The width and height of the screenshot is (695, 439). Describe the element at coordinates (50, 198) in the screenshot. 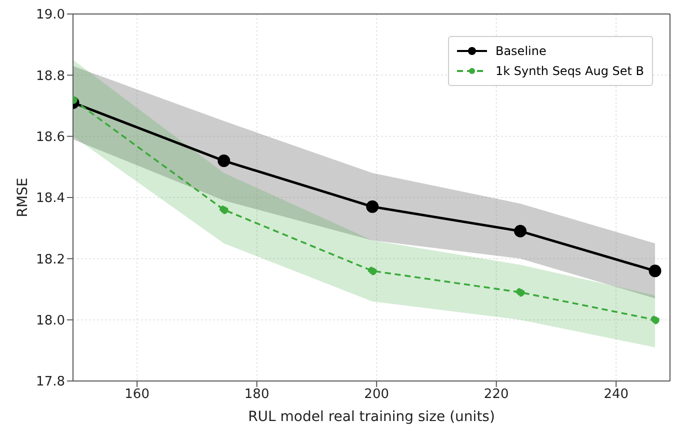

I see `y-tick-label: 18.4` at that location.